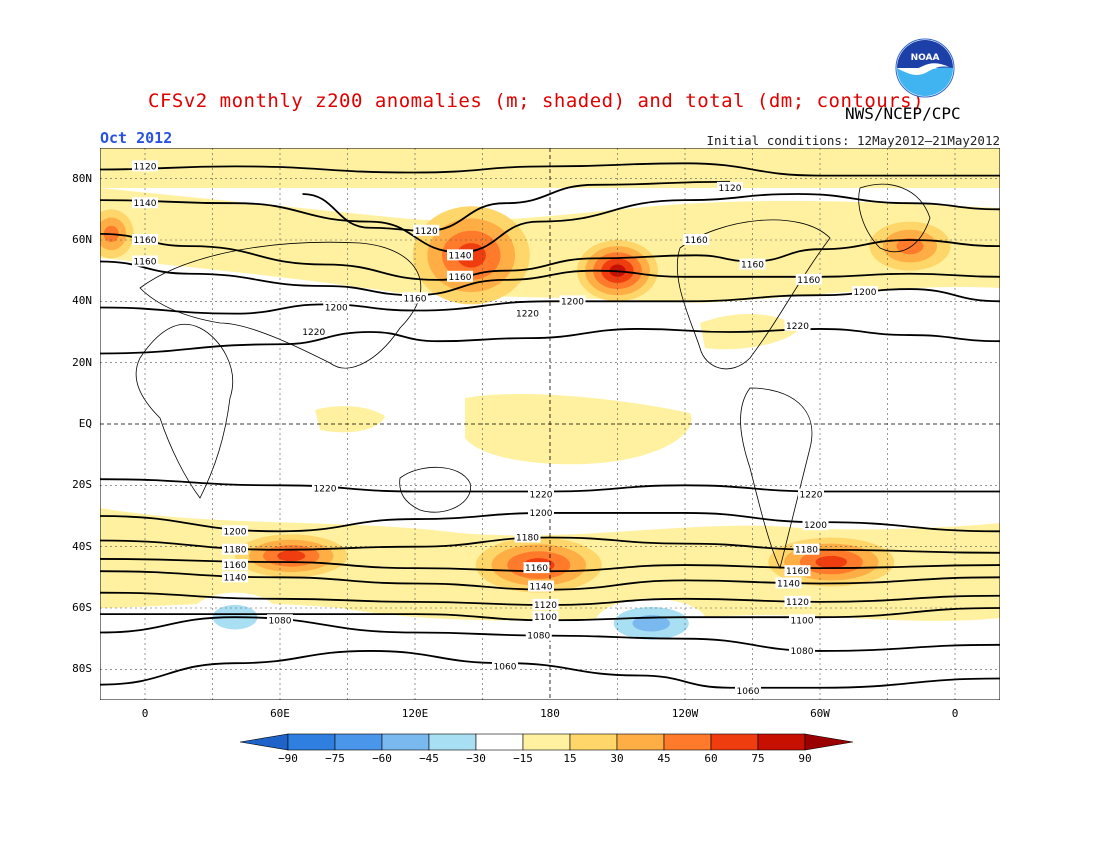 The height and width of the screenshot is (850, 1100). I want to click on colorbar-label: −75, so click(335, 758).